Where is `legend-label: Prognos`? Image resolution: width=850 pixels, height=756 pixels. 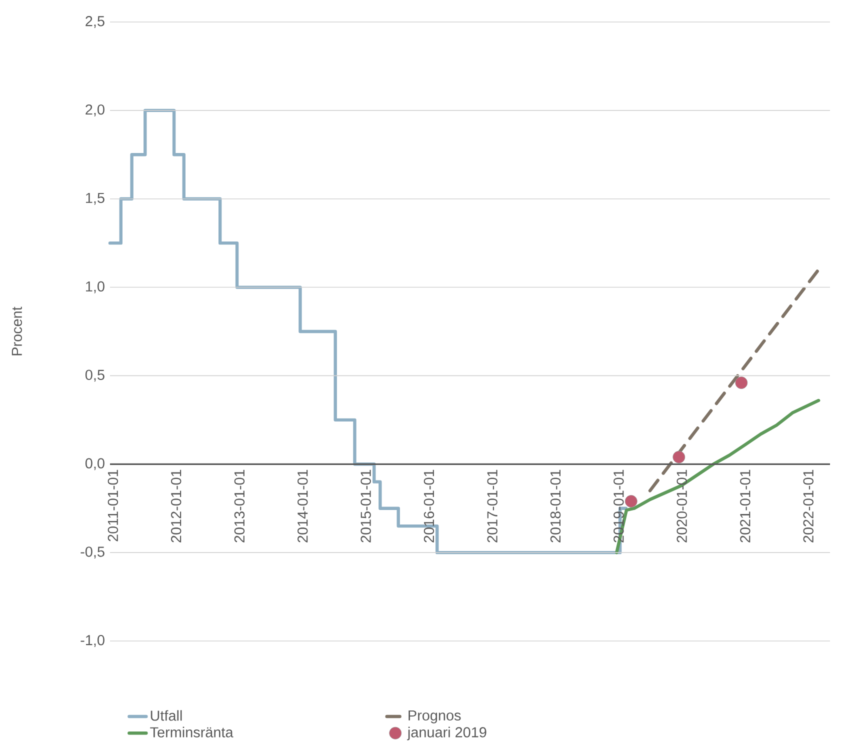 legend-label: Prognos is located at coordinates (434, 717).